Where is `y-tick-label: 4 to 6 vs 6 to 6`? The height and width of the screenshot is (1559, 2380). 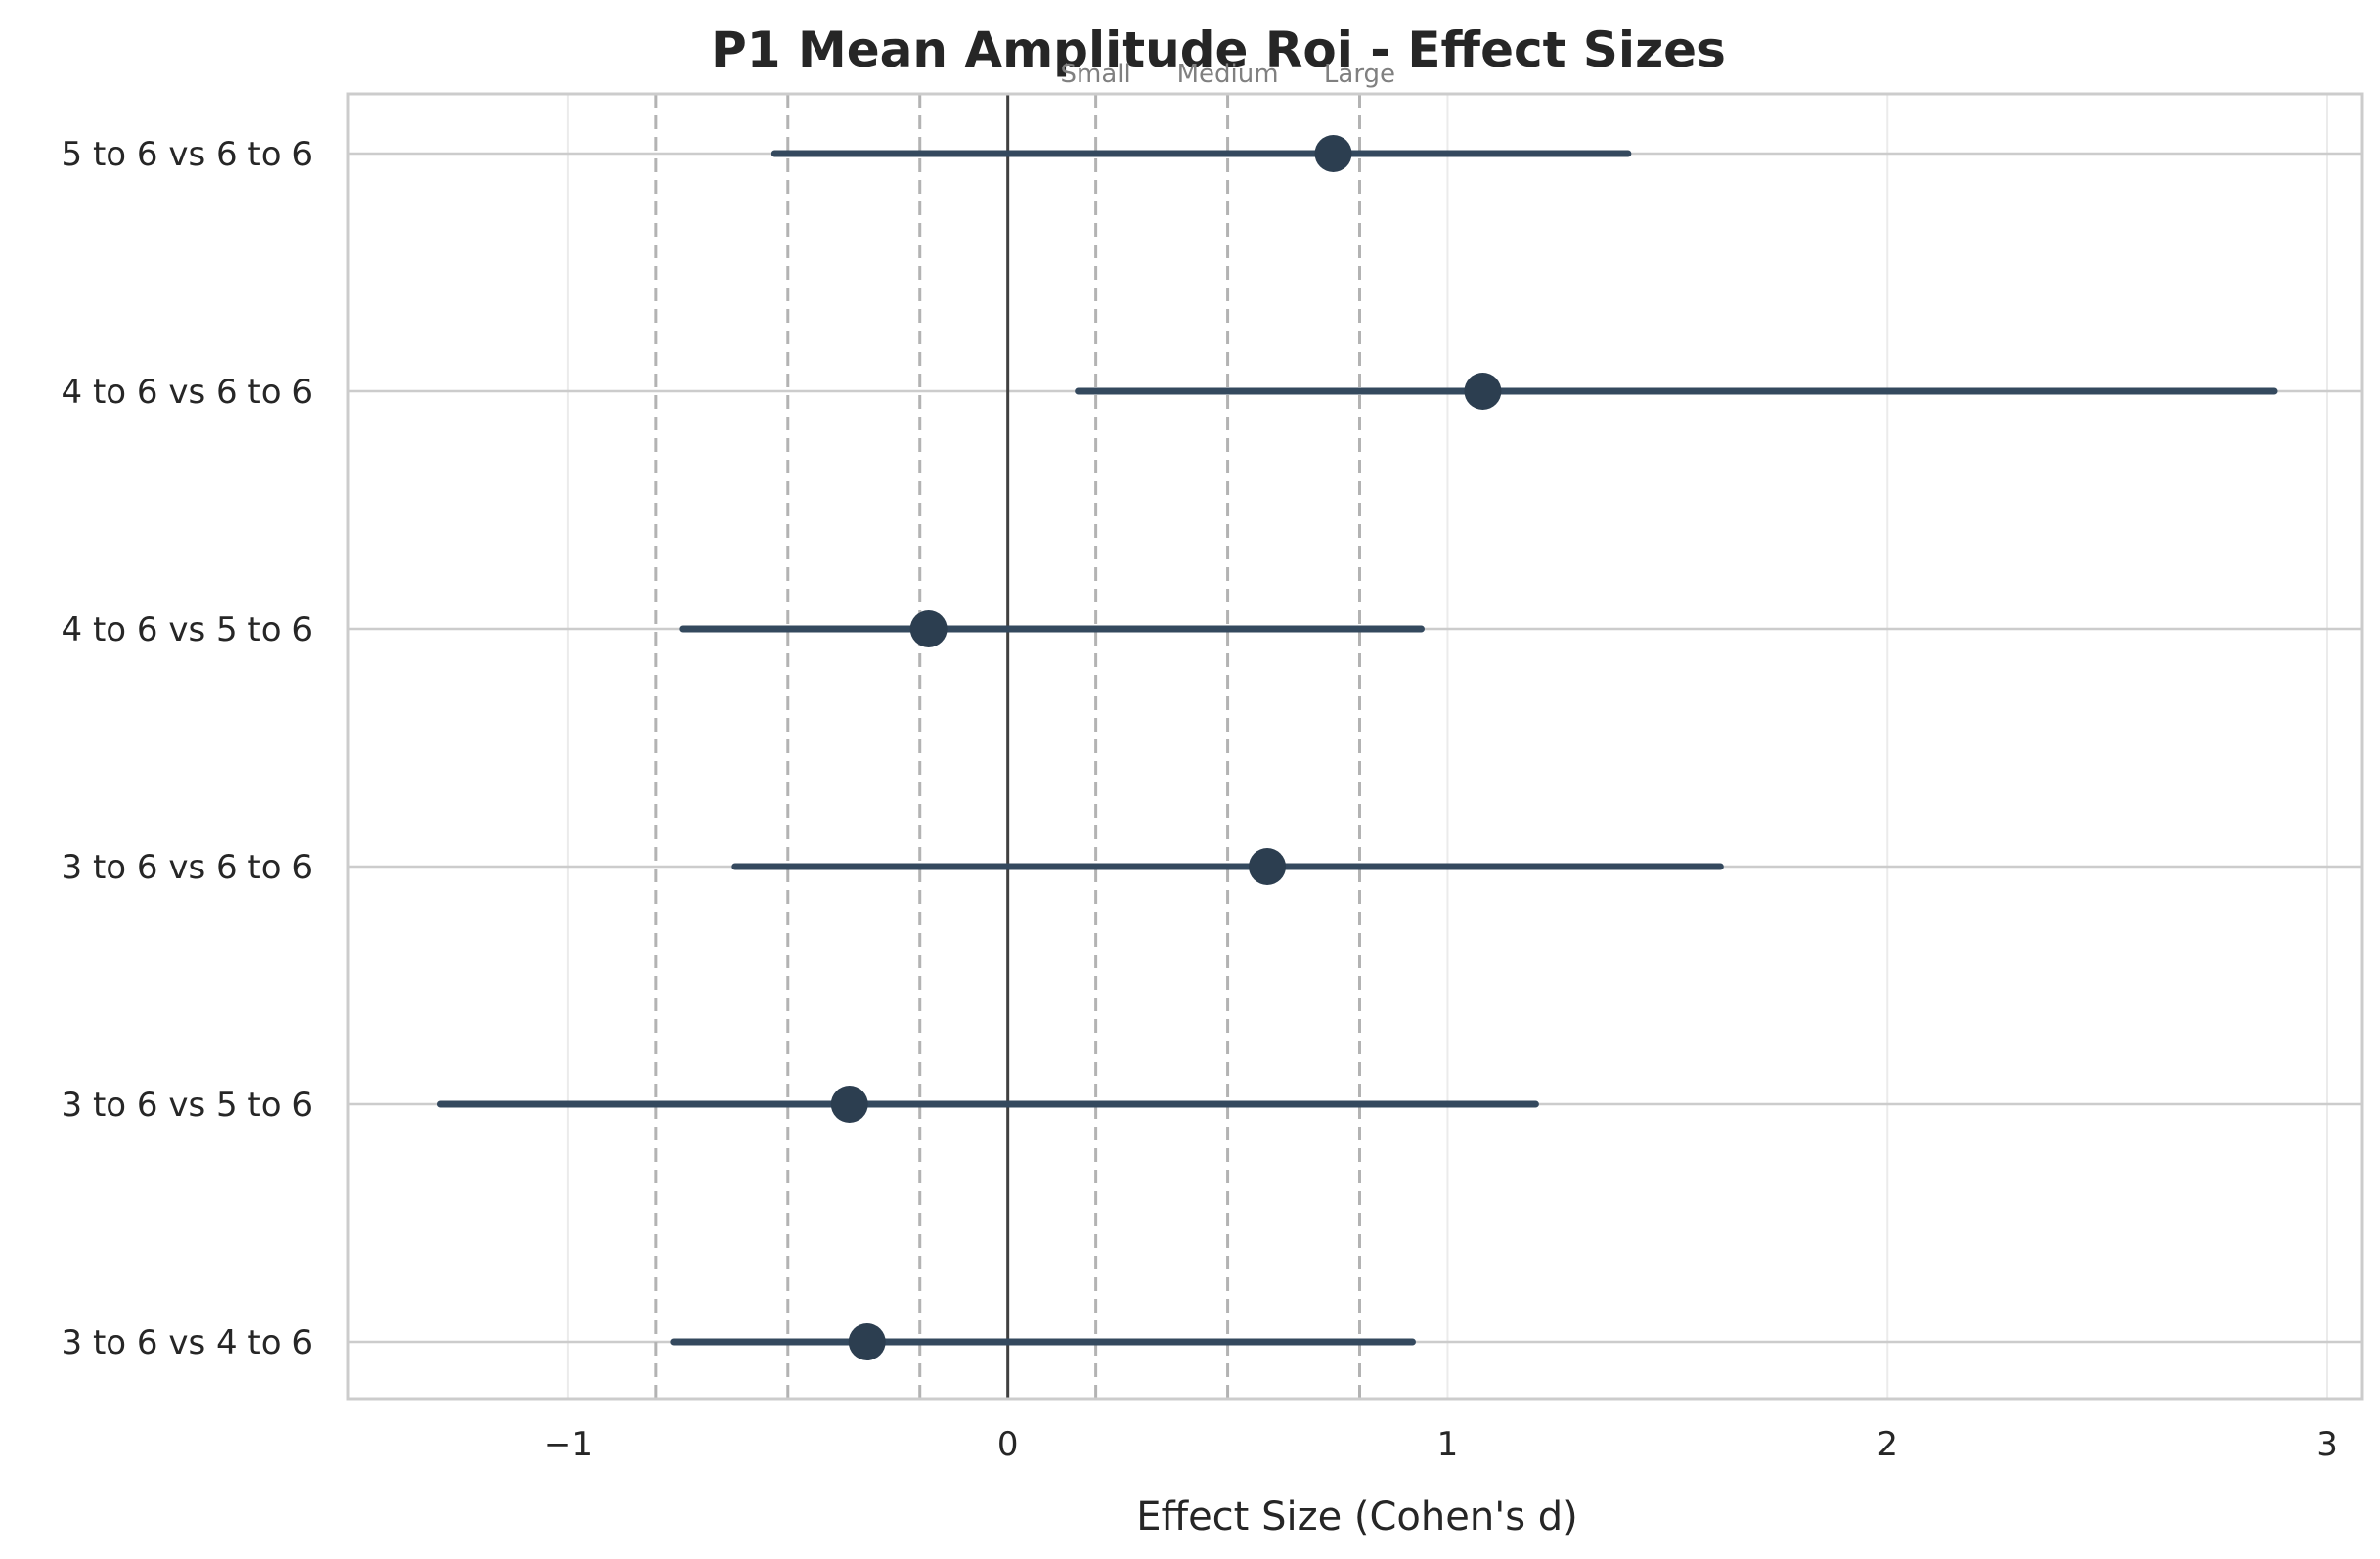 y-tick-label: 4 to 6 vs 6 to 6 is located at coordinates (187, 392).